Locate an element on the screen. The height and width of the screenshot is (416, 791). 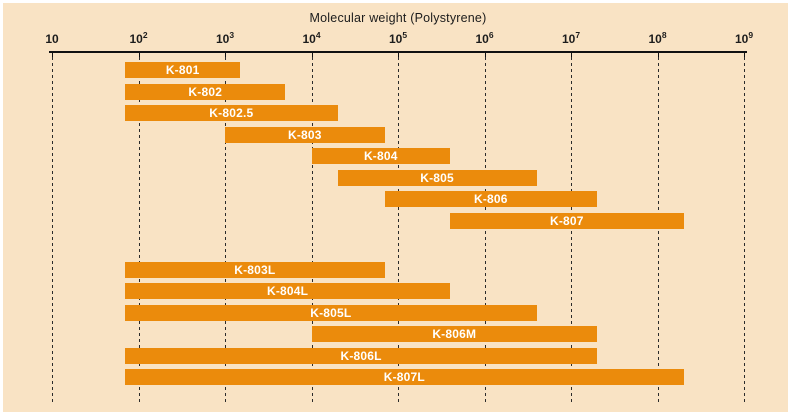
bar-label: K-805 is located at coordinates (437, 177).